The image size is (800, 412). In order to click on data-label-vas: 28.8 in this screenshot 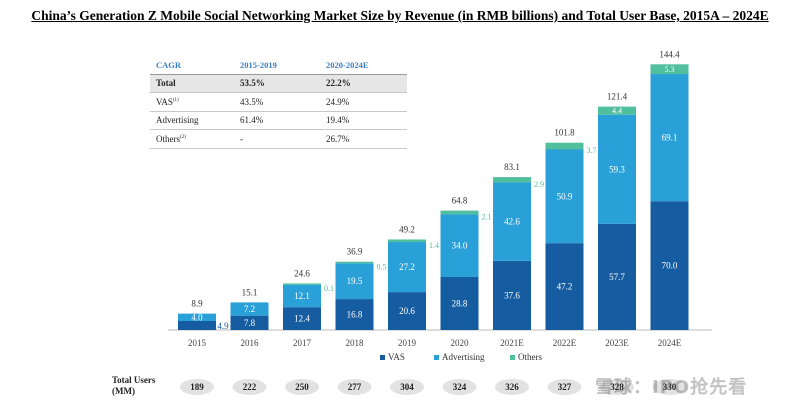, I will do `click(460, 304)`.